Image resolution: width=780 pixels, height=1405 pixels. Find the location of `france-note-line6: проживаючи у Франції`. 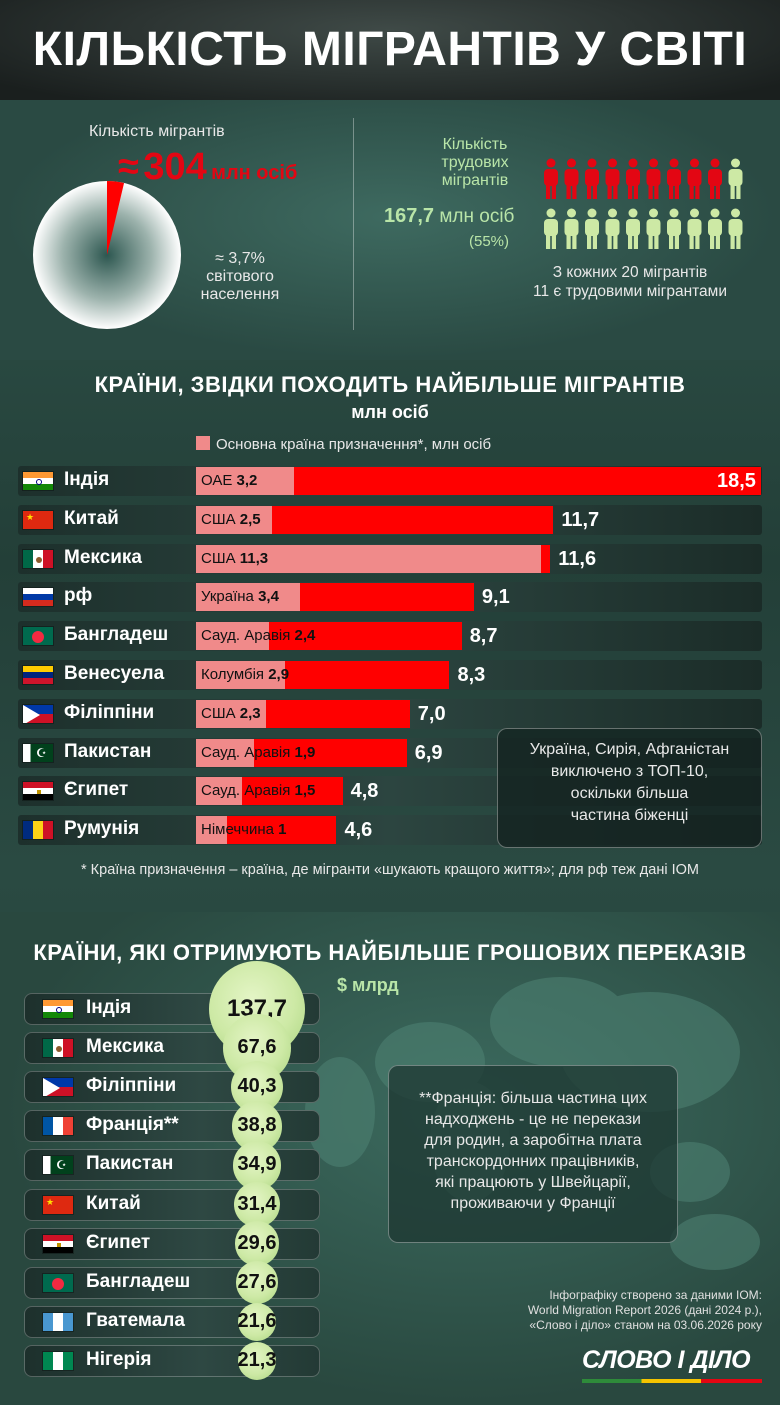

france-note-line6: проживаючи у Франції is located at coordinates (533, 1203).